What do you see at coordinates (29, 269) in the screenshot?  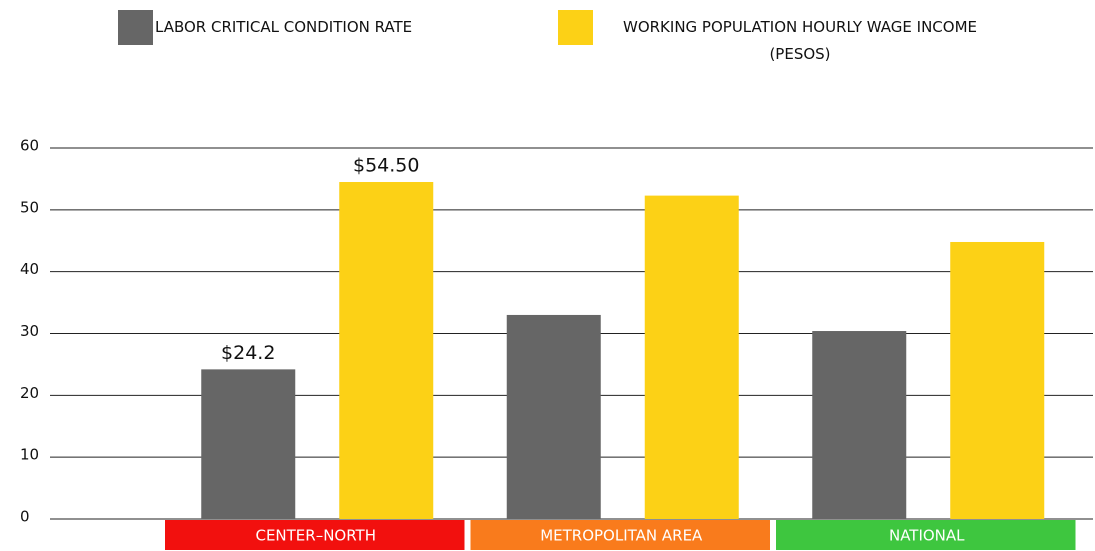 I see `y-tick-label: 40` at bounding box center [29, 269].